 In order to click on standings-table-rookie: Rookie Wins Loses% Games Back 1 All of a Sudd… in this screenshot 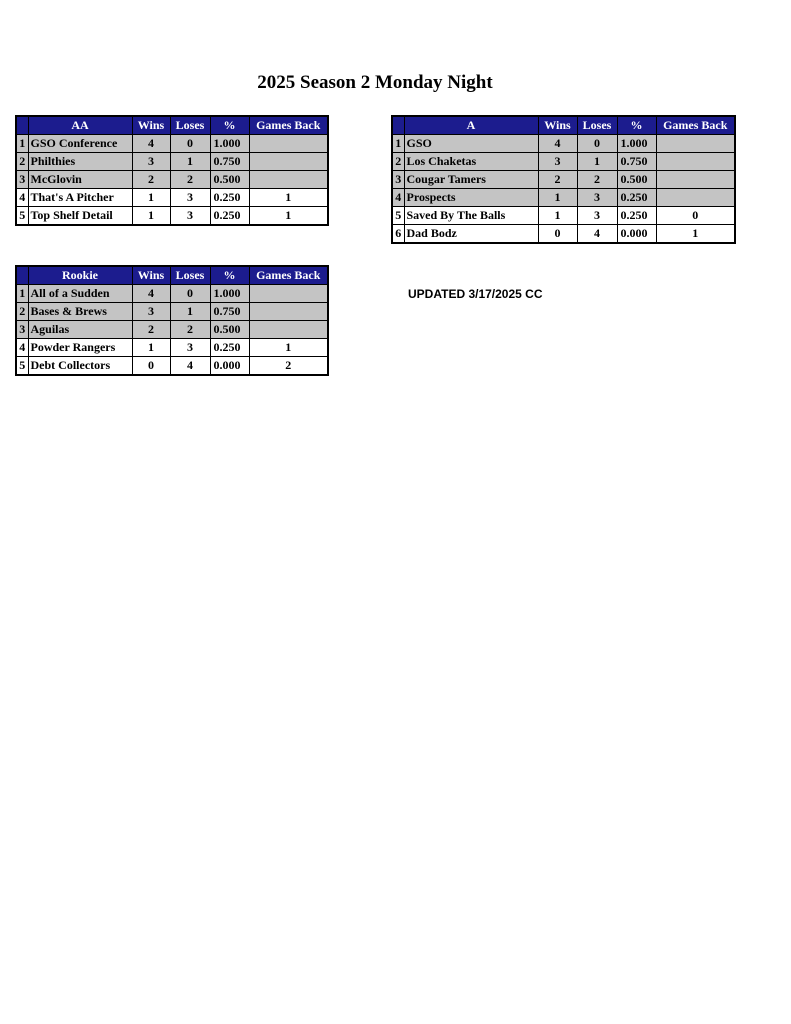, I will do `click(172, 320)`.